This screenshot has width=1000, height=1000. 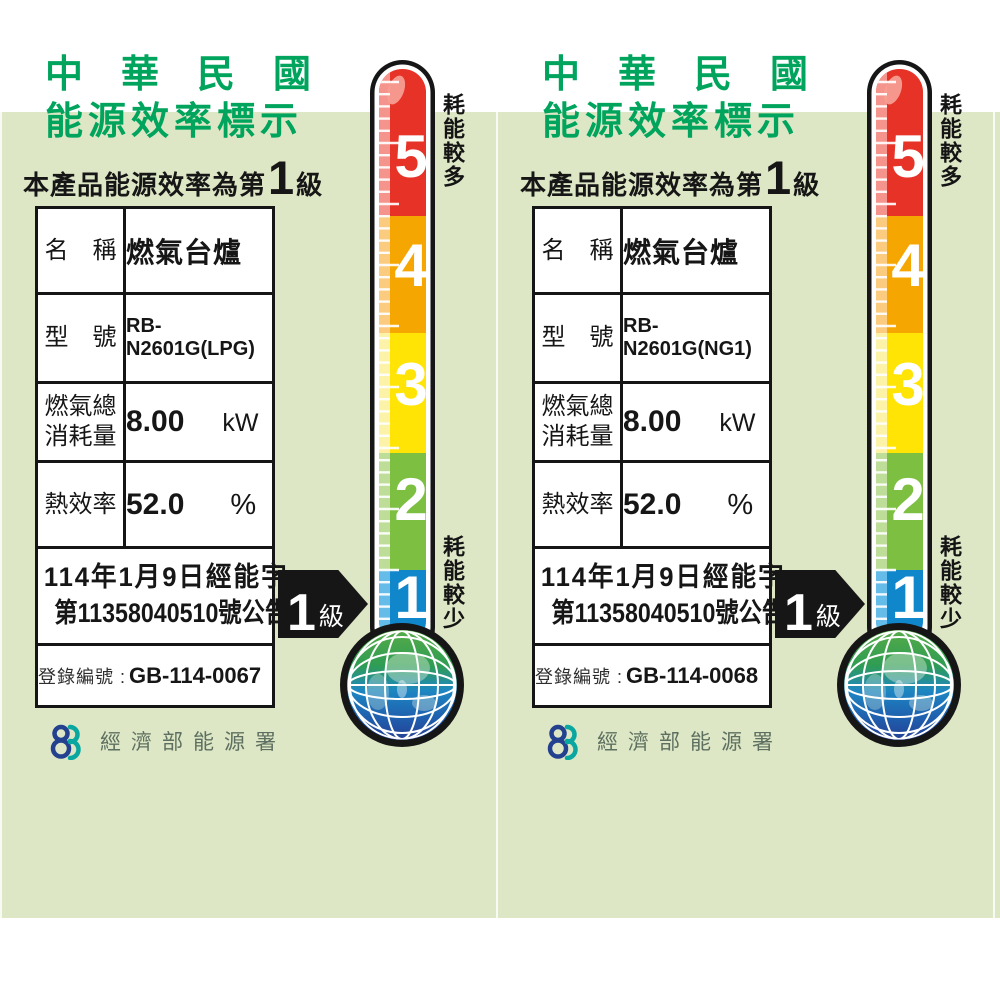 What do you see at coordinates (687, 337) in the screenshot?
I see `model-value: RB-N2601G(NG1)` at bounding box center [687, 337].